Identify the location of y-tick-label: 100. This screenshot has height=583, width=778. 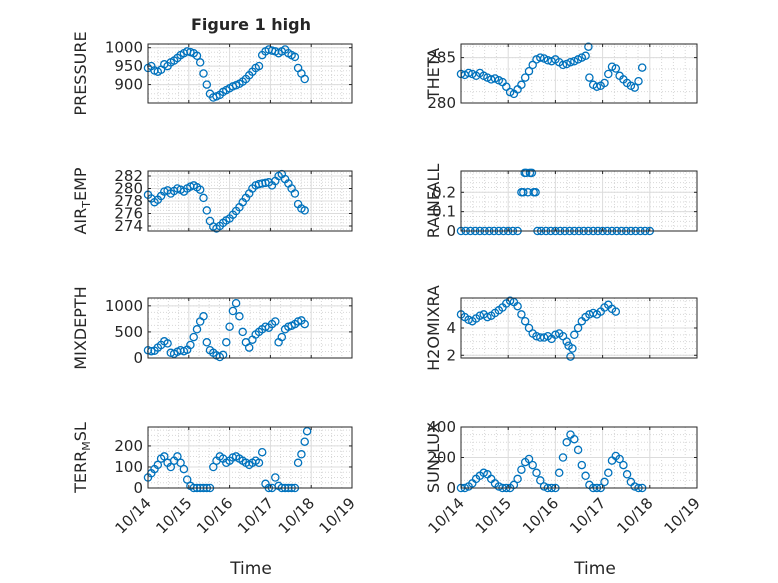
(128, 467).